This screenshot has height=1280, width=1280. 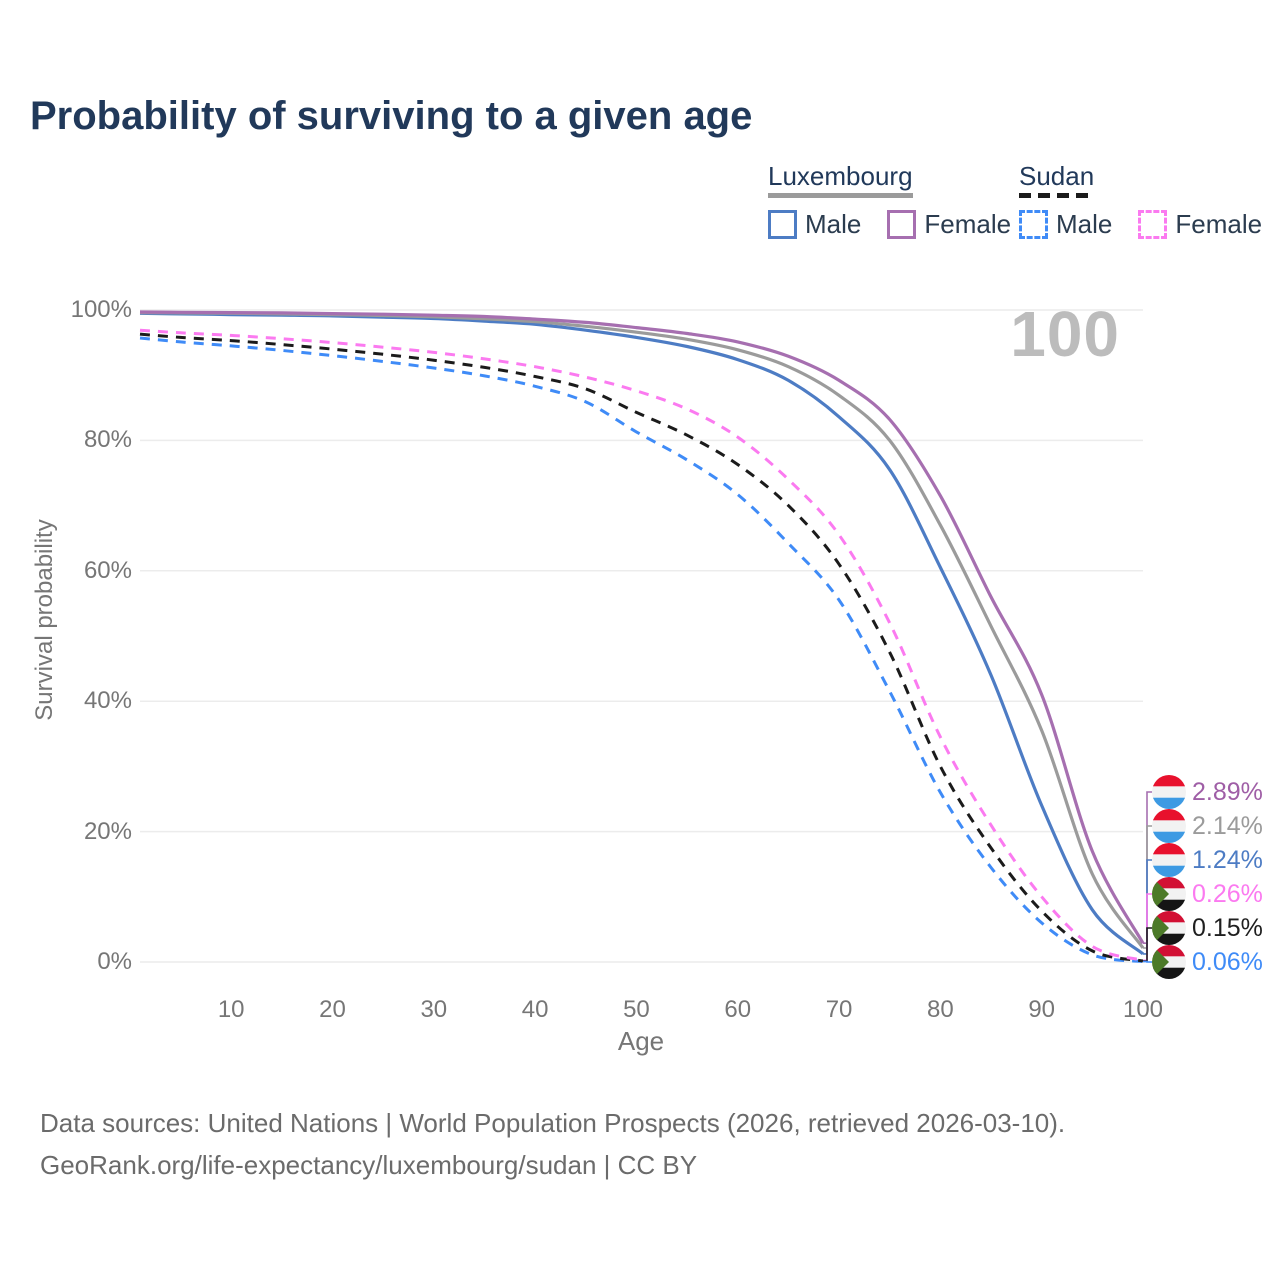 I want to click on legend-checkbox-luxembourg-male, so click(x=782, y=224).